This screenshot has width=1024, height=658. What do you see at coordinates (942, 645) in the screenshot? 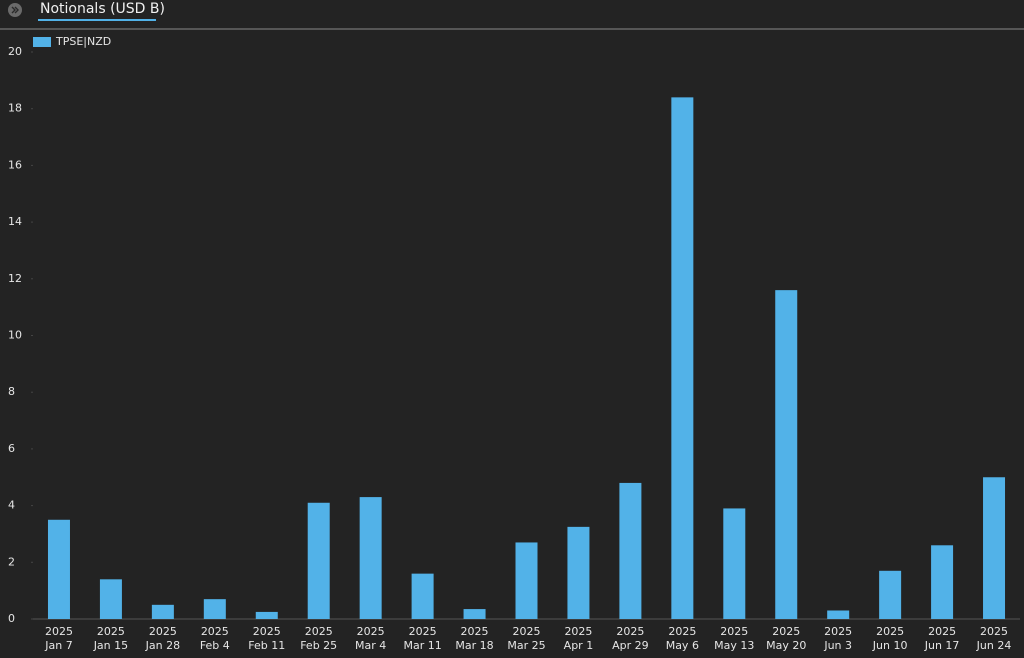
I see `x-tick-line: Jun 17` at bounding box center [942, 645].